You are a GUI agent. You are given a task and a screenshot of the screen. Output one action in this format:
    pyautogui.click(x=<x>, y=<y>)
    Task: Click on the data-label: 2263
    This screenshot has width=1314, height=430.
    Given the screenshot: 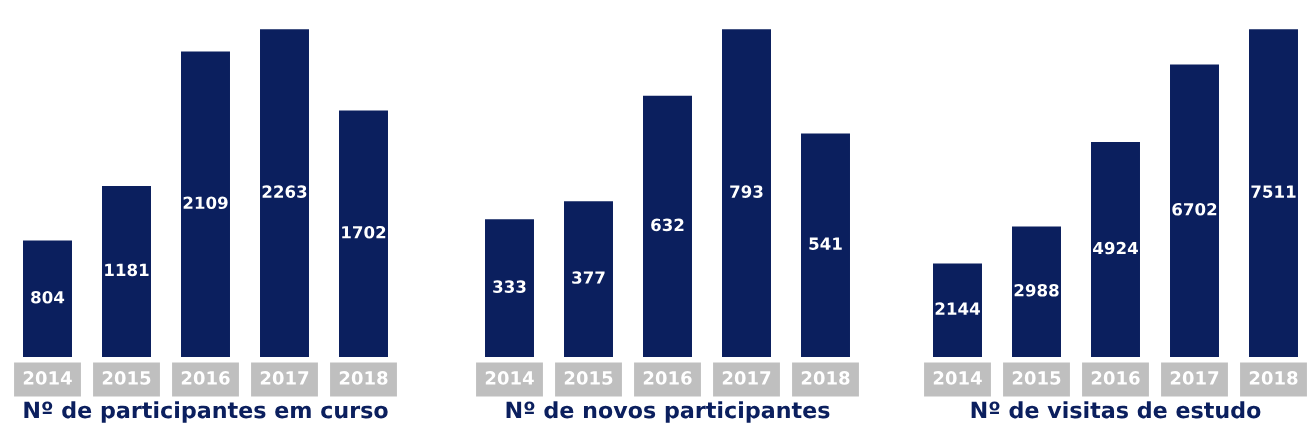 What is the action you would take?
    pyautogui.click(x=284, y=191)
    